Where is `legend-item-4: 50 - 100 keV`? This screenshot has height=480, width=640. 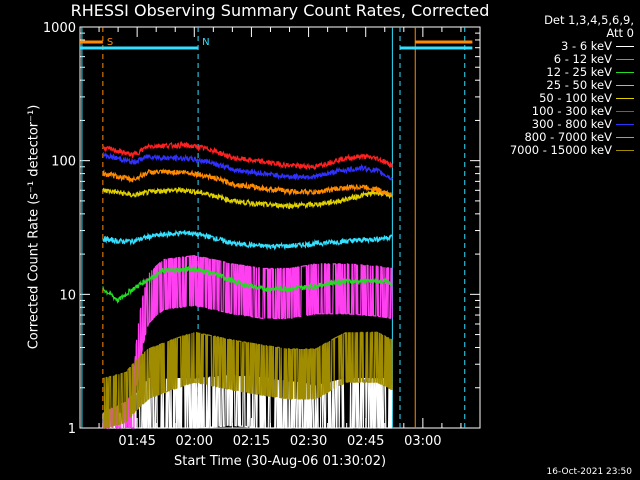
legend-item-4: 50 - 100 keV is located at coordinates (559, 98).